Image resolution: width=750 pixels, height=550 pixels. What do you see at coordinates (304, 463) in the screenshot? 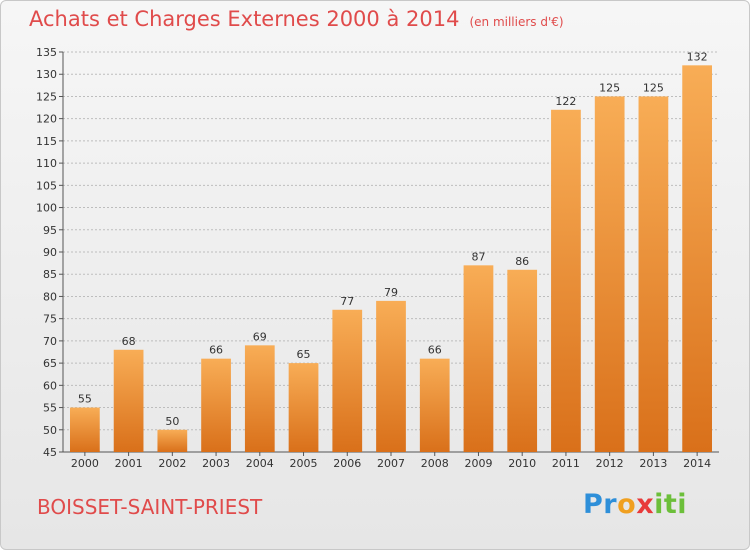
I see `x-tick-label: 2005` at bounding box center [304, 463].